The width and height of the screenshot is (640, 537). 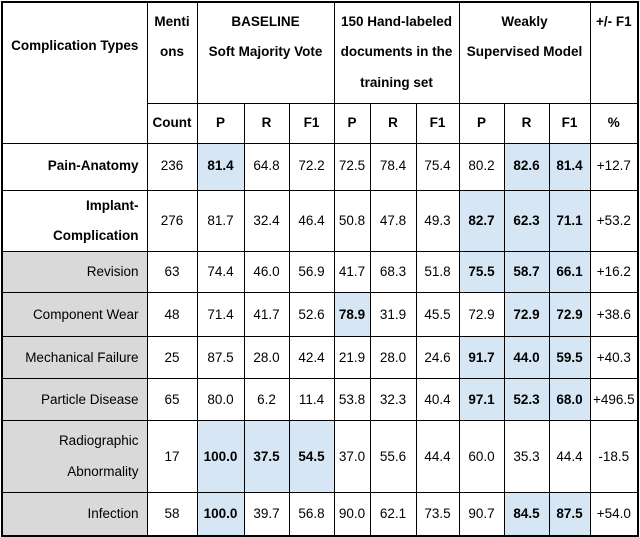 What do you see at coordinates (266, 221) in the screenshot?
I see `metric-cell: 32.4` at bounding box center [266, 221].